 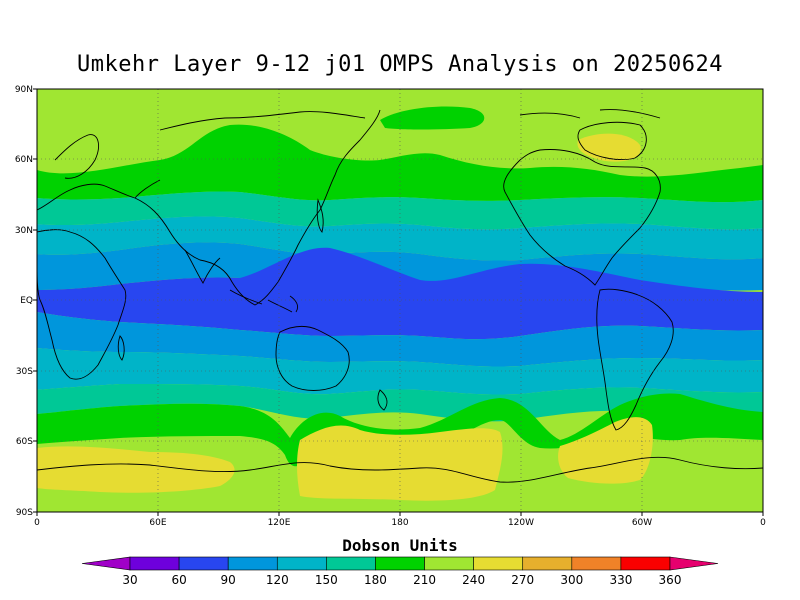 I want to click on lat-axis: 90N 60N 30N EQ 30S 60S 90S, so click(x=26, y=301).